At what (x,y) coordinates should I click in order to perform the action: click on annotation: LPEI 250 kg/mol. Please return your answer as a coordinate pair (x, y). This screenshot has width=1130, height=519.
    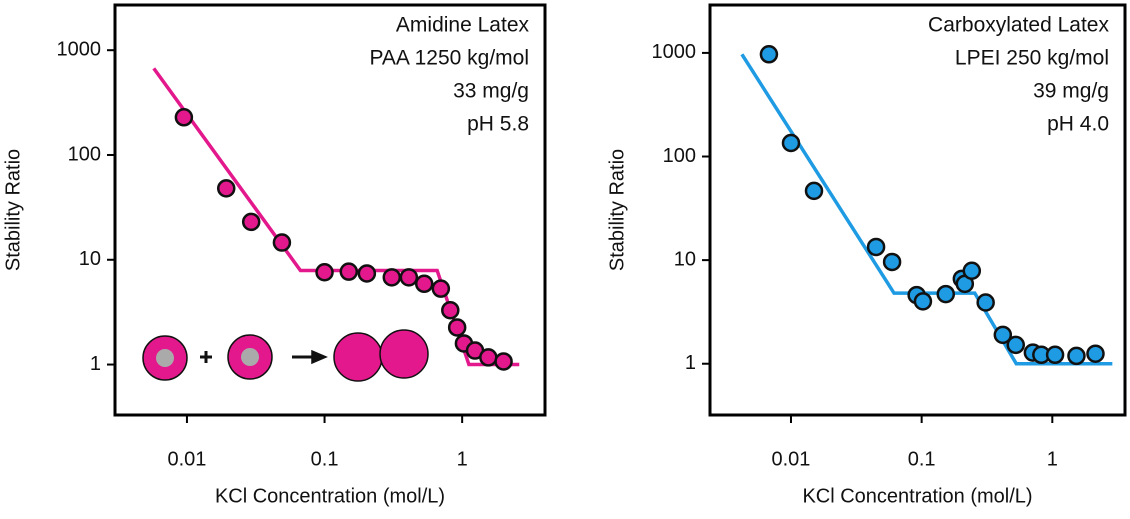
    Looking at the image, I should click on (1032, 58).